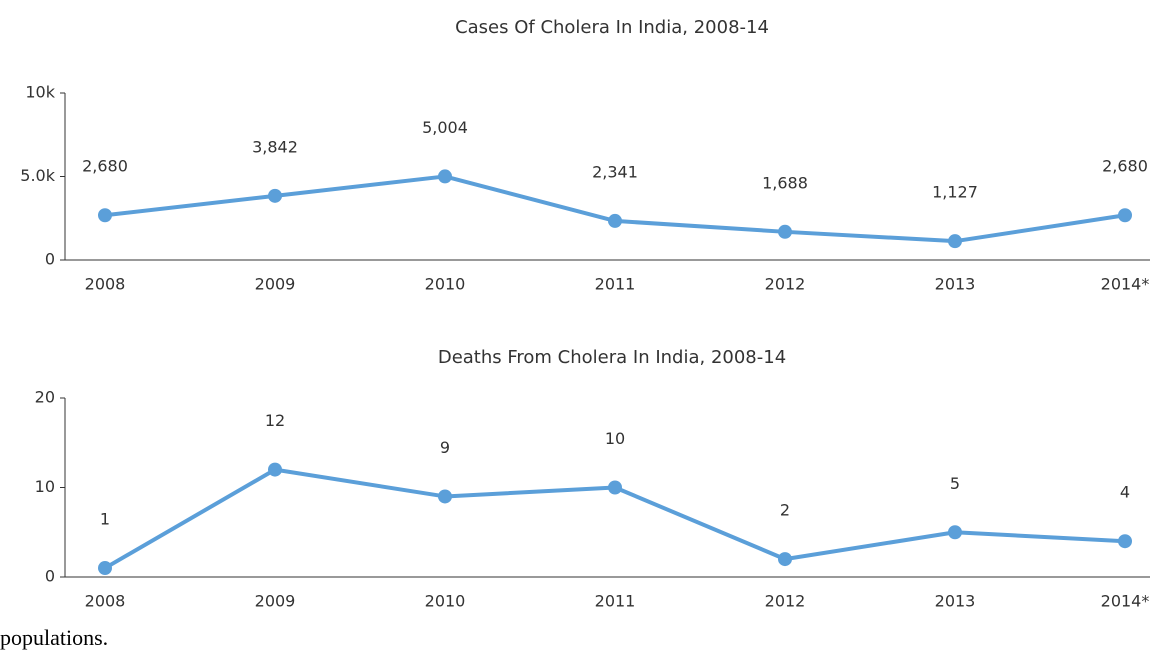 This screenshot has height=659, width=1163. What do you see at coordinates (785, 182) in the screenshot?
I see `data-label: 1,688` at bounding box center [785, 182].